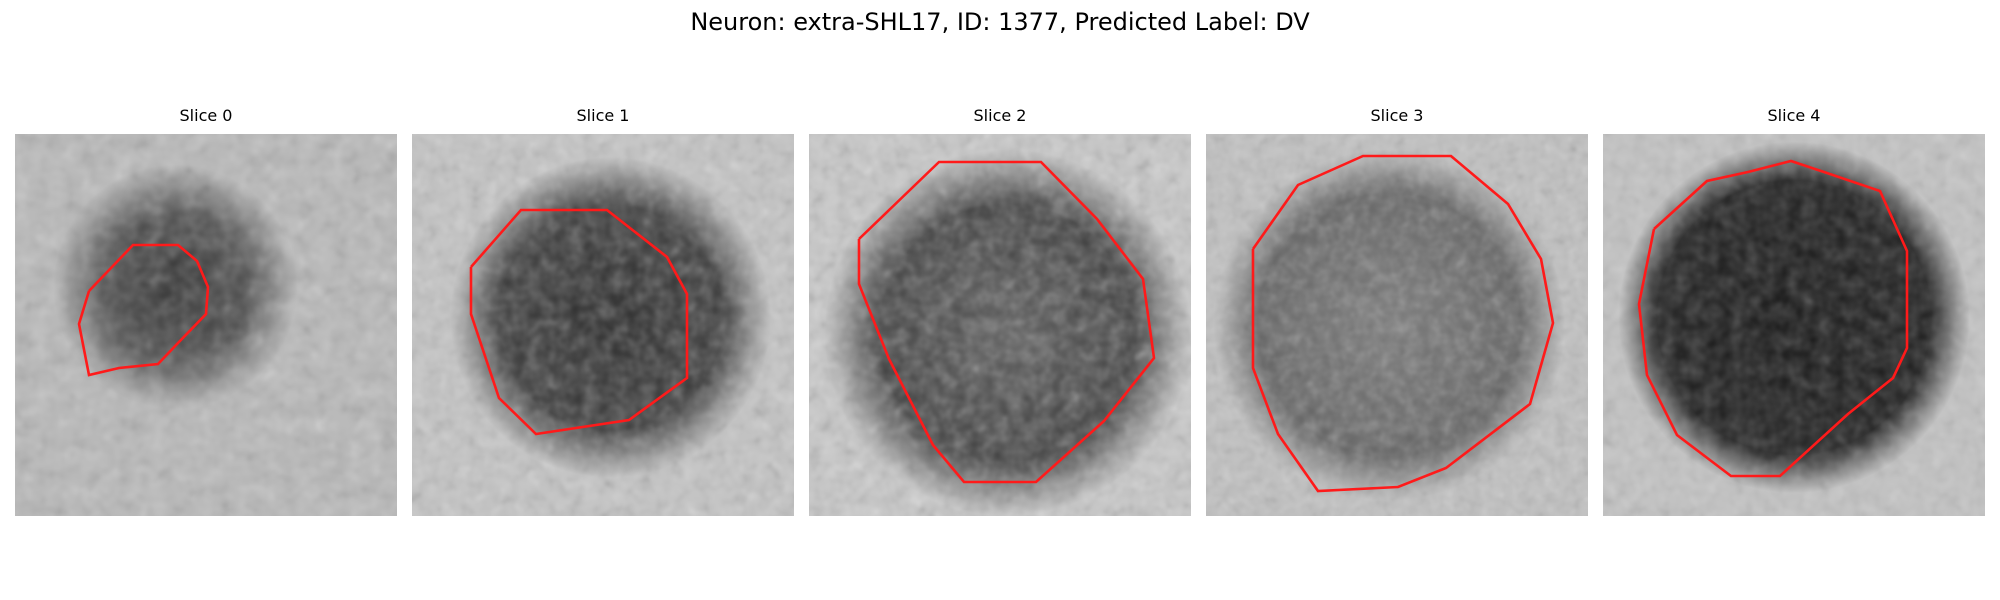 The width and height of the screenshot is (2000, 600). Describe the element at coordinates (1000, 115) in the screenshot. I see `slice-title: Slice 2` at that location.